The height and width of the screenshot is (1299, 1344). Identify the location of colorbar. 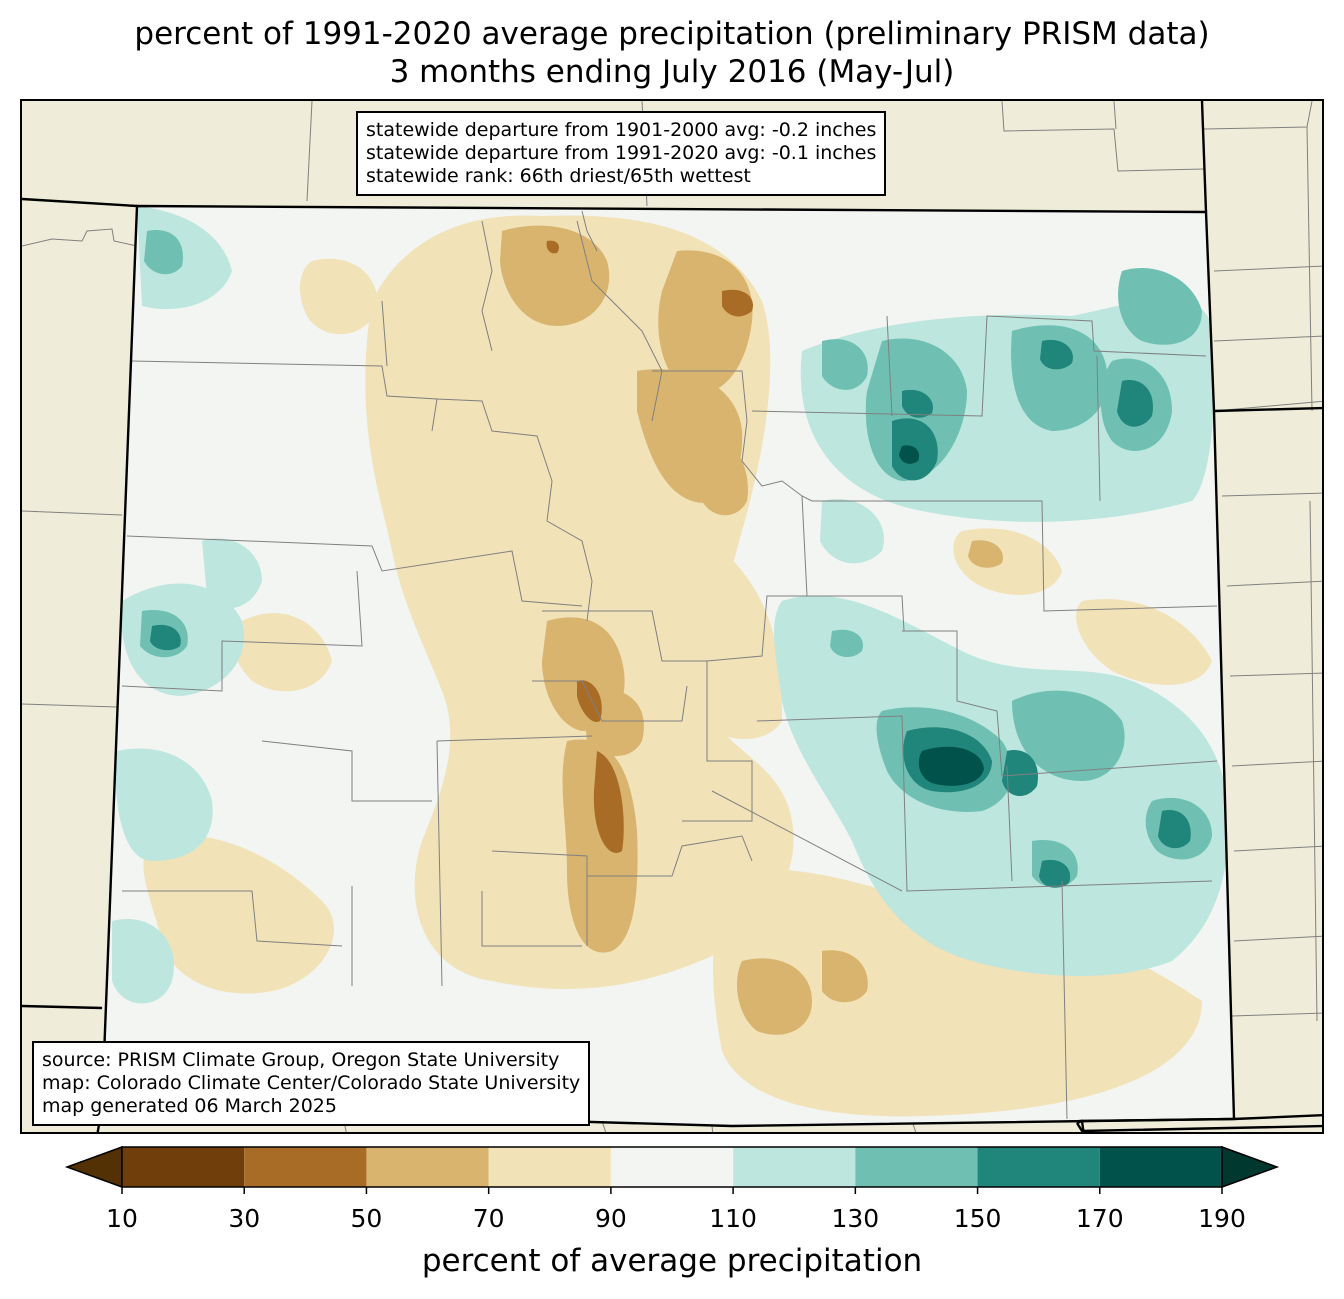
(672, 1169).